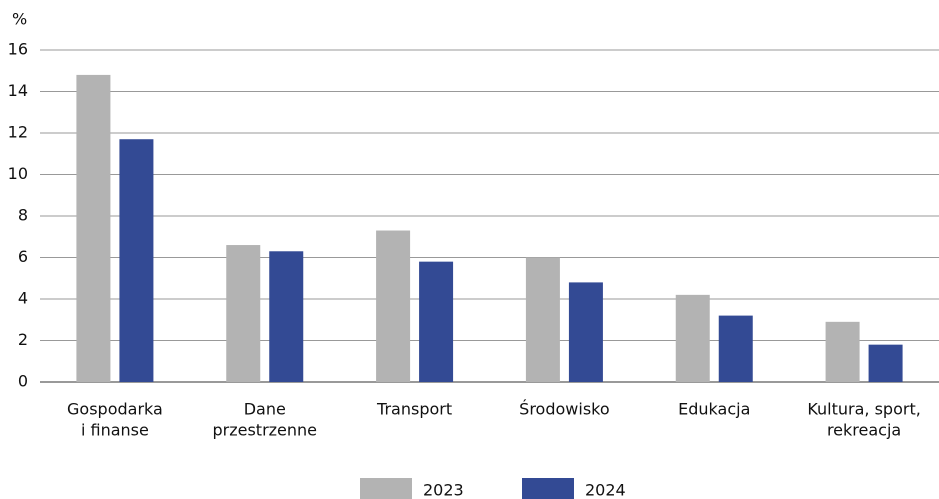 The image size is (939, 499). I want to click on legend-label: 2024, so click(605, 490).